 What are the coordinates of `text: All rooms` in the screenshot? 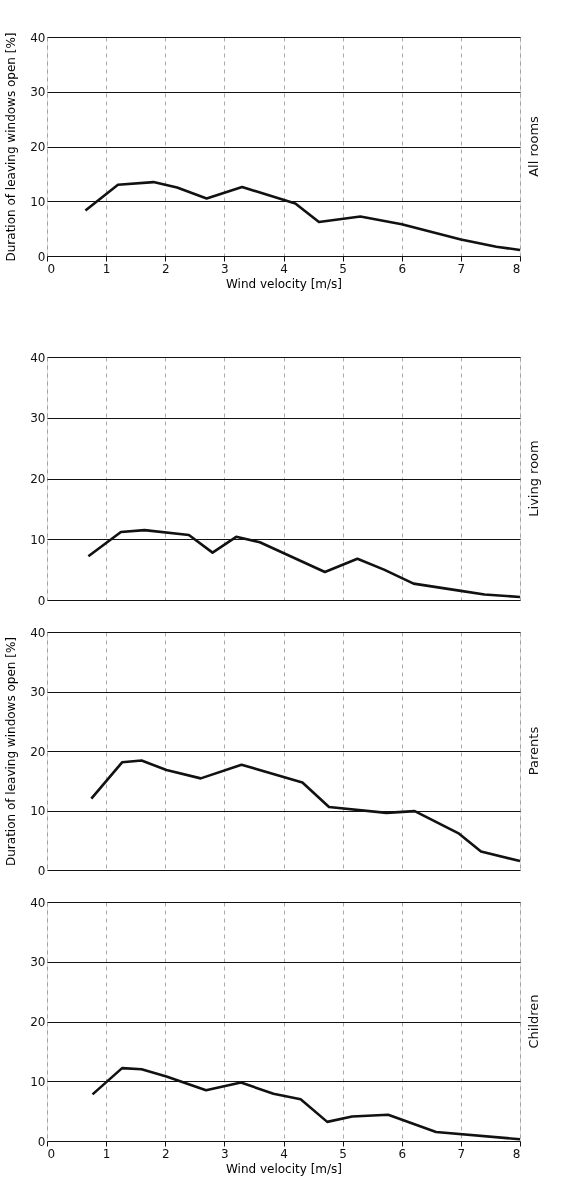 It's located at (533, 146).